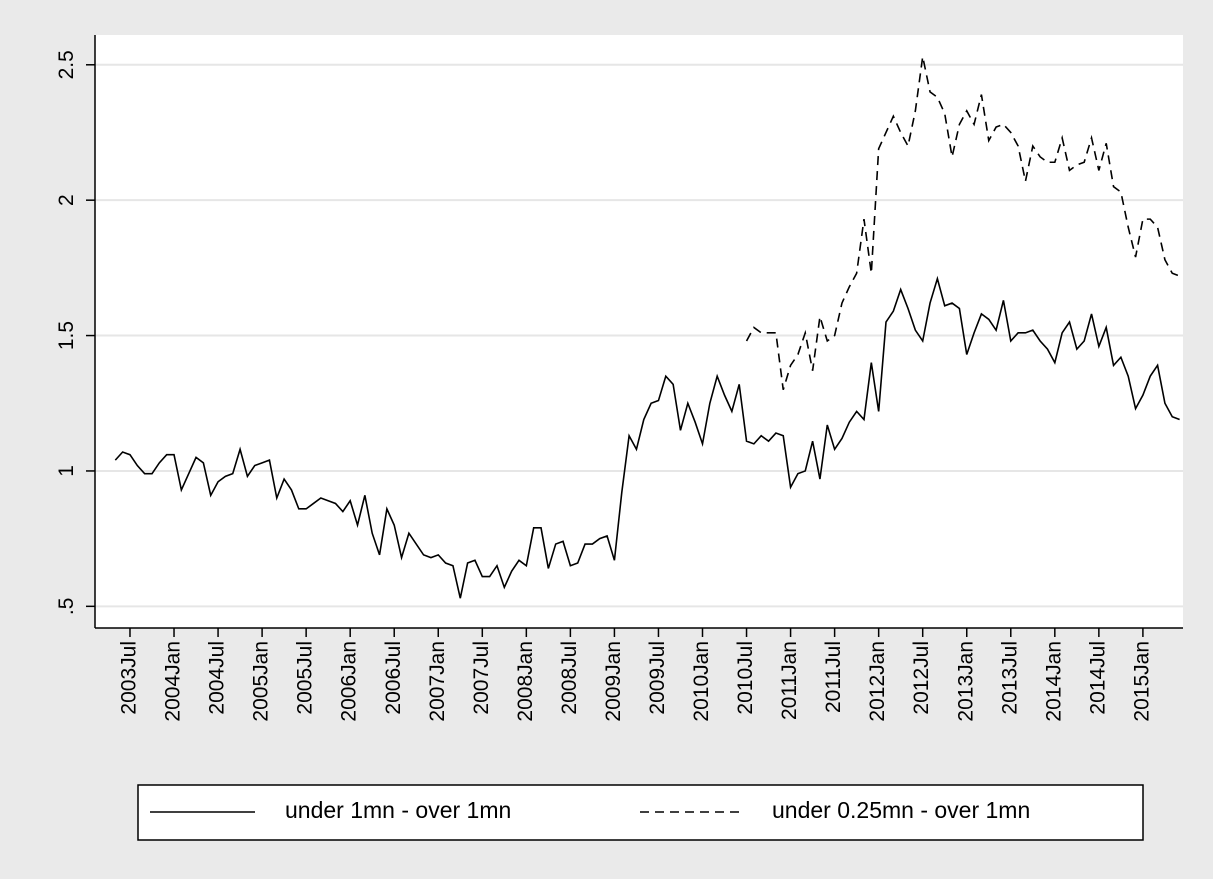  Describe the element at coordinates (393, 678) in the screenshot. I see `x-tick-label: 2006Jul` at that location.